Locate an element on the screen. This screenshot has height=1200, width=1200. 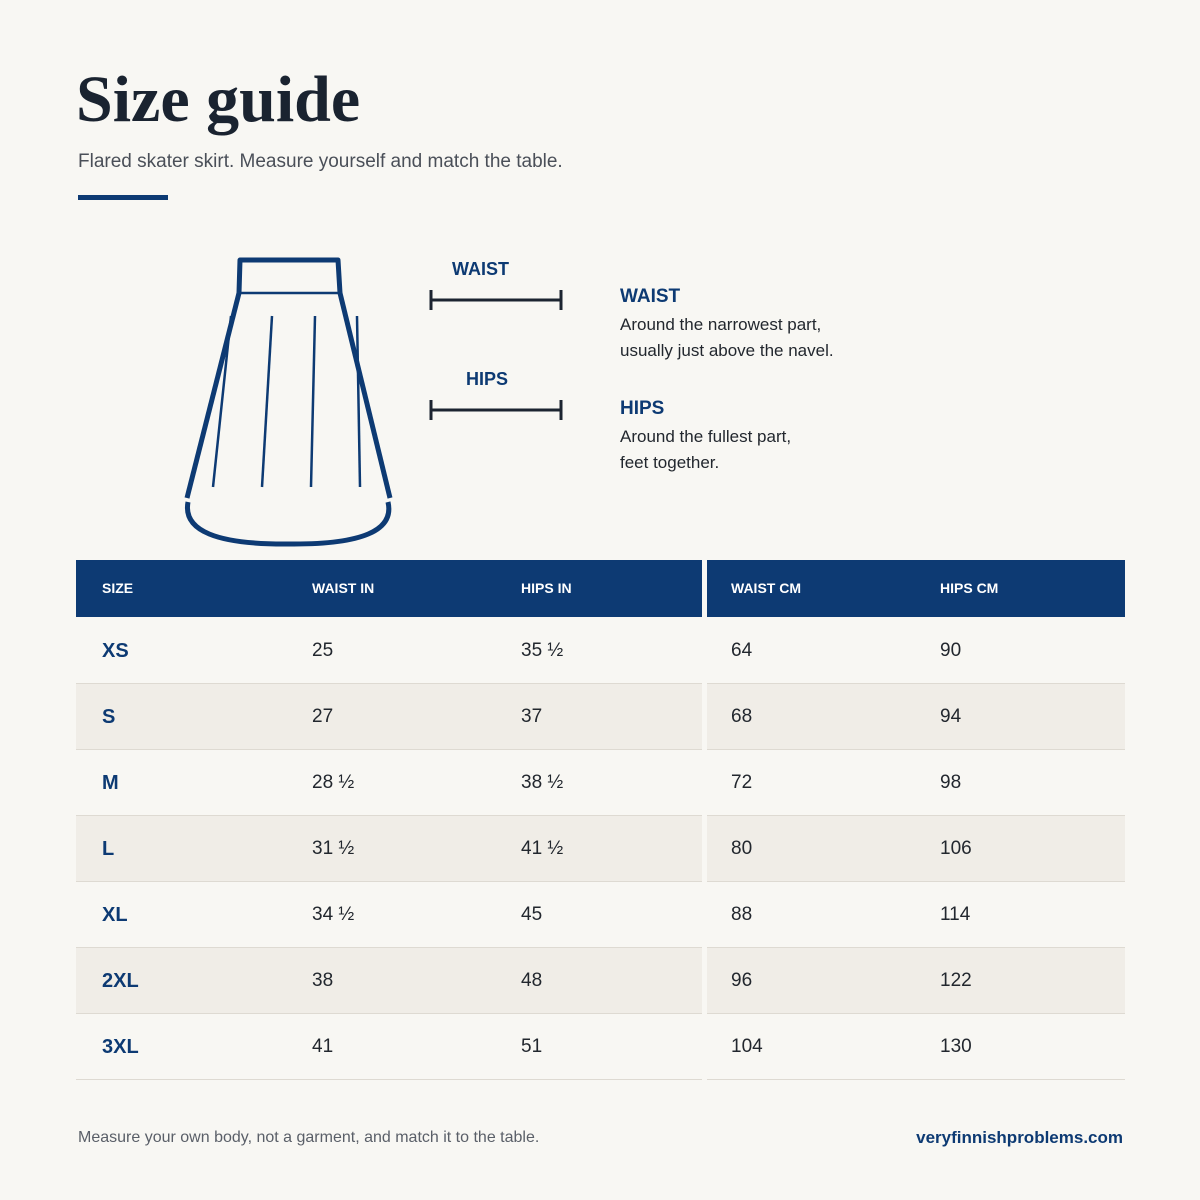
table-cell: 88 is located at coordinates (742, 914).